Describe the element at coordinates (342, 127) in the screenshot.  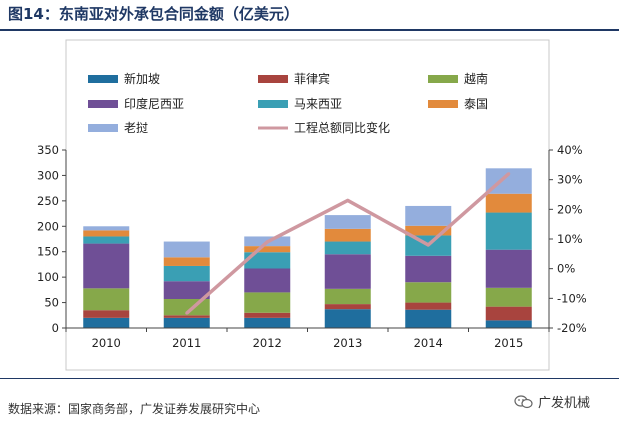
I see `legend-label: 工程总额同比变化` at that location.